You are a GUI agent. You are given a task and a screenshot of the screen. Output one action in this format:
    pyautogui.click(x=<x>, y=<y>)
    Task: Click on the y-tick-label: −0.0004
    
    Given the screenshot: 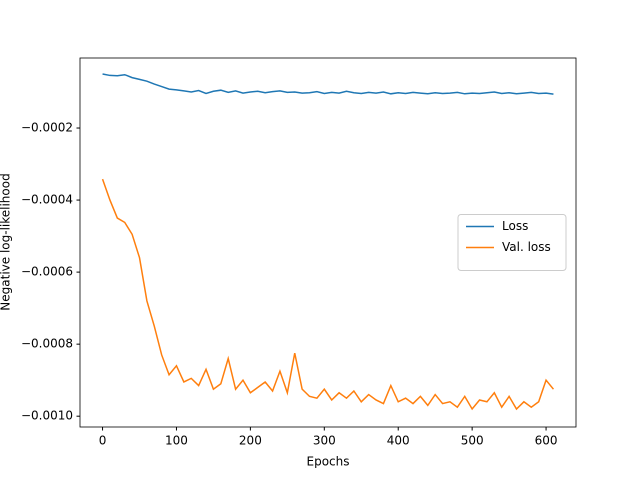 What is the action you would take?
    pyautogui.click(x=47, y=200)
    